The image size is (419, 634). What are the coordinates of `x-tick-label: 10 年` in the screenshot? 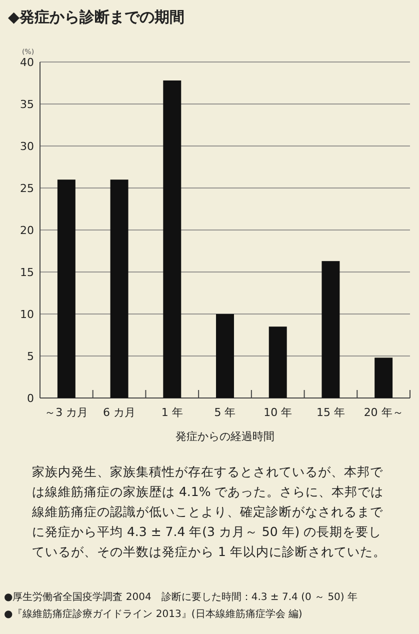 It's located at (278, 412).